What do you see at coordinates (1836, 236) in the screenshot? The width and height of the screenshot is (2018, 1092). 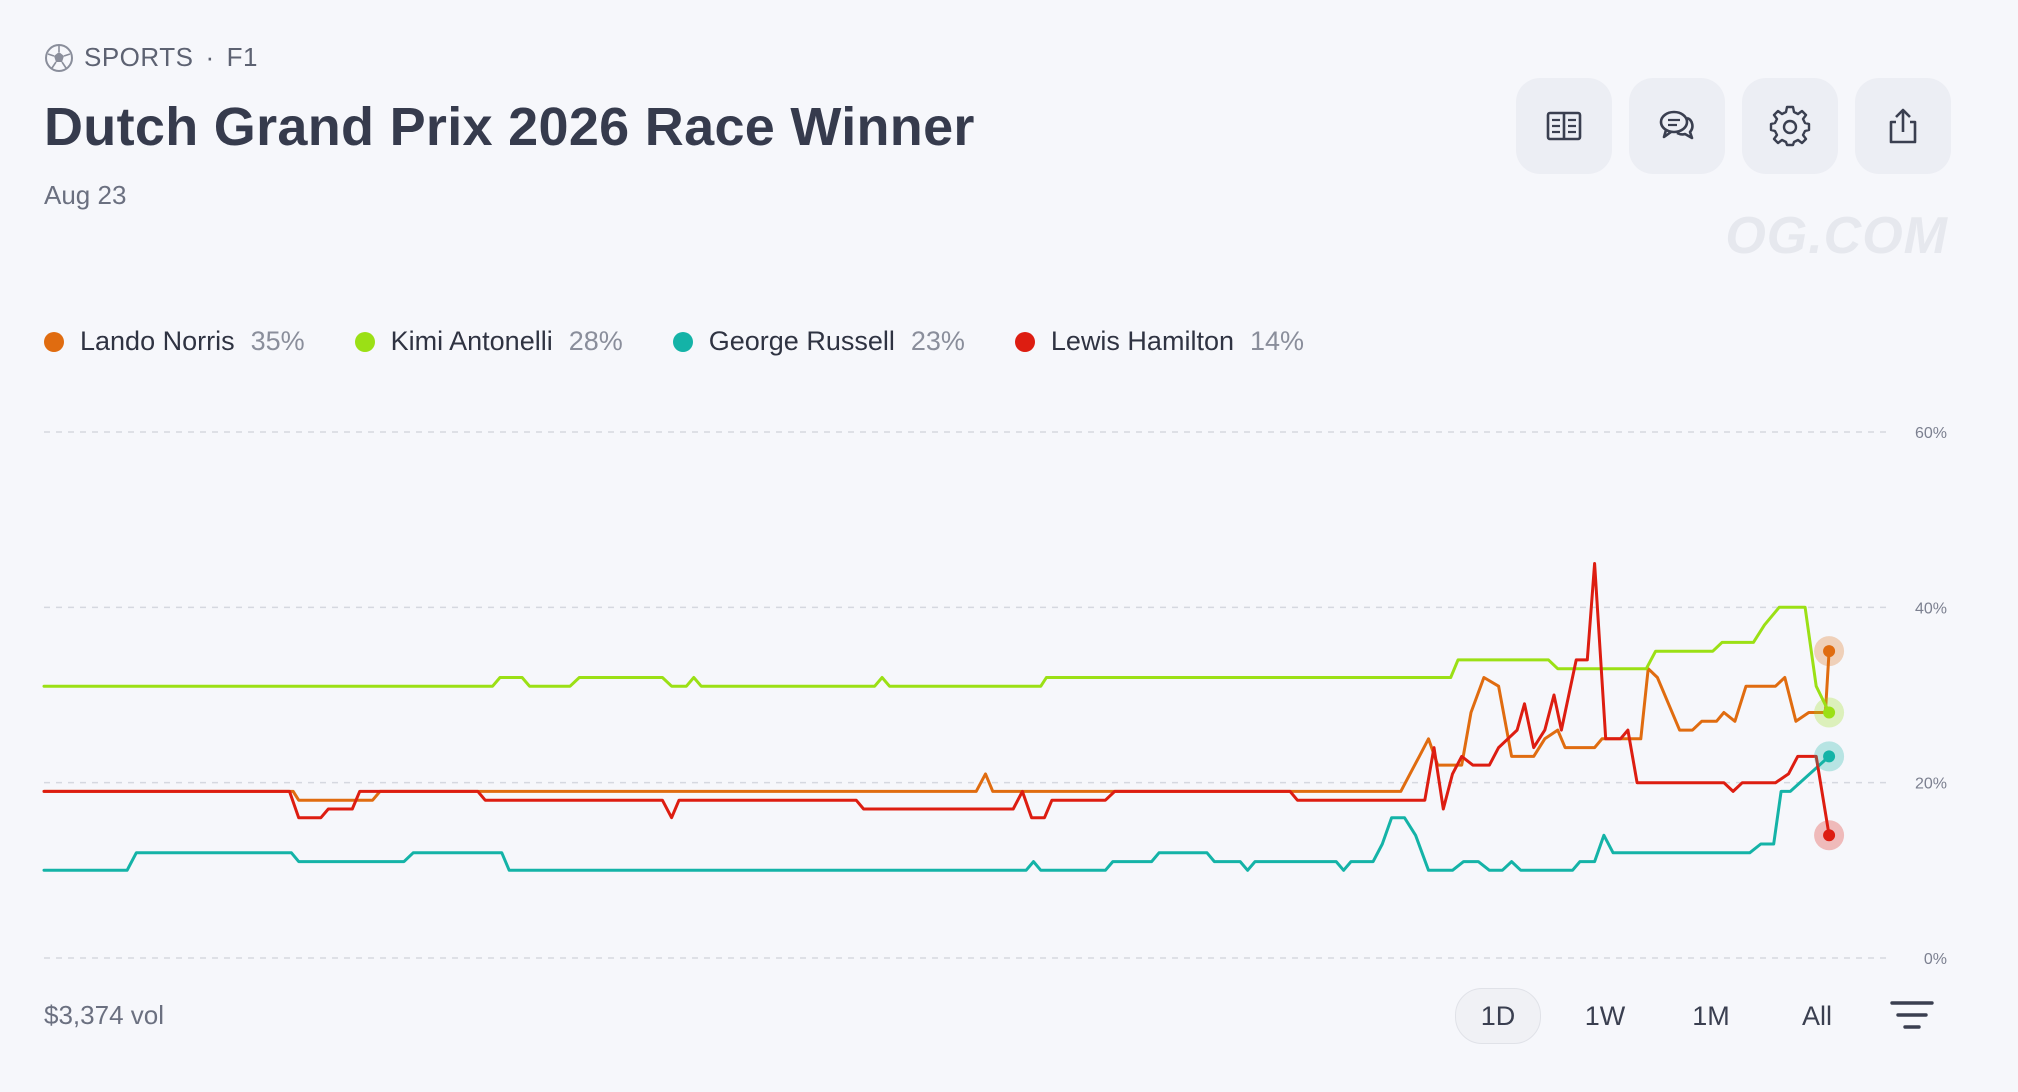 I see `watermark-logo: OG.COM` at bounding box center [1836, 236].